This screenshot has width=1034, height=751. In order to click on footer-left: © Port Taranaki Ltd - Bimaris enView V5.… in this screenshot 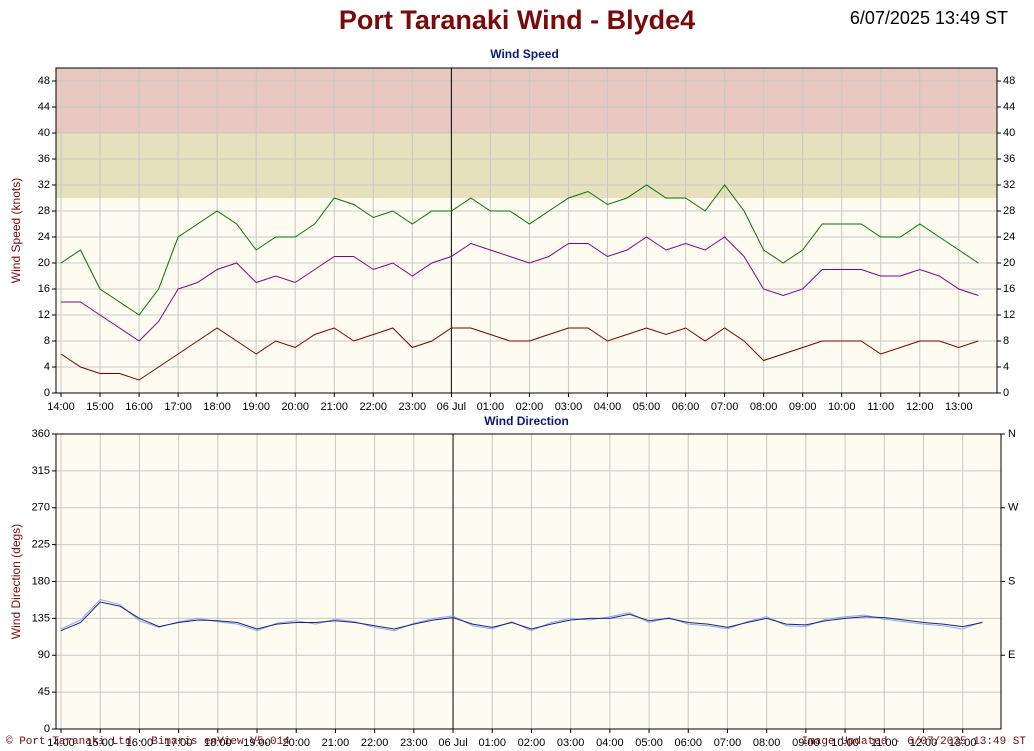, I will do `click(148, 742)`.